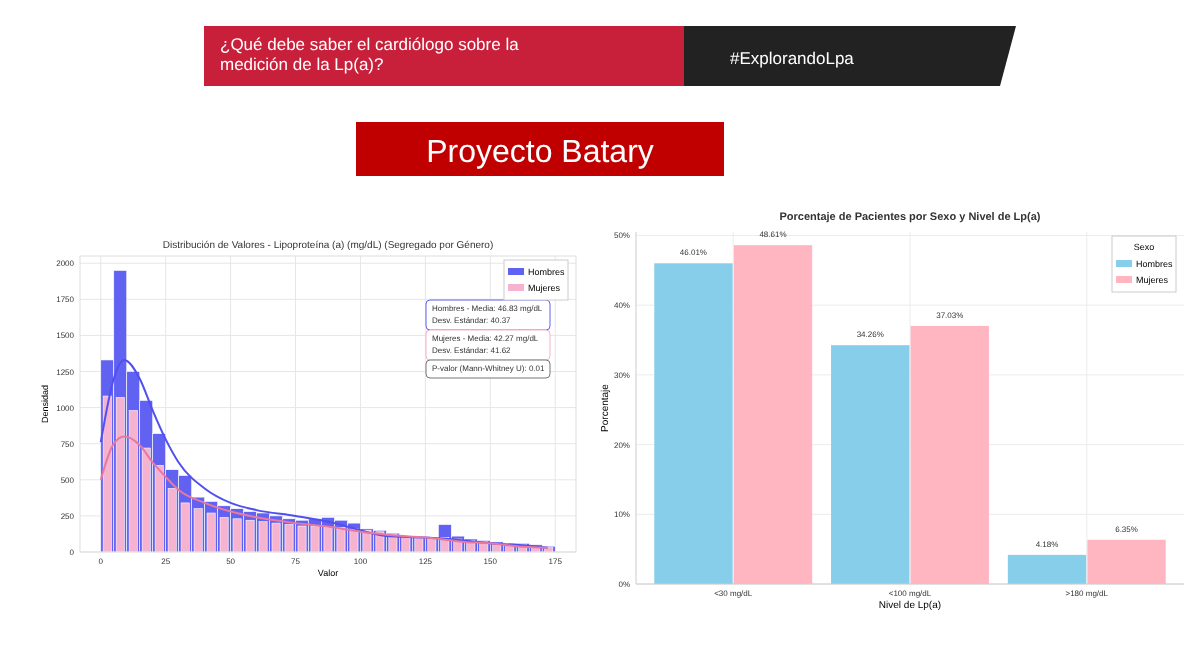 The height and width of the screenshot is (672, 1200). What do you see at coordinates (540, 153) in the screenshot?
I see `text: Proyecto Batary` at bounding box center [540, 153].